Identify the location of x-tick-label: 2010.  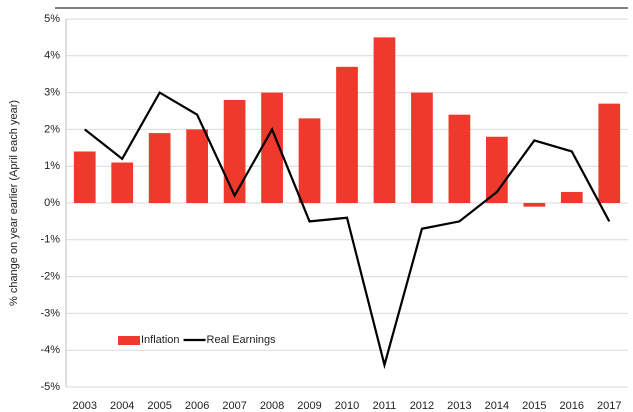
(347, 406).